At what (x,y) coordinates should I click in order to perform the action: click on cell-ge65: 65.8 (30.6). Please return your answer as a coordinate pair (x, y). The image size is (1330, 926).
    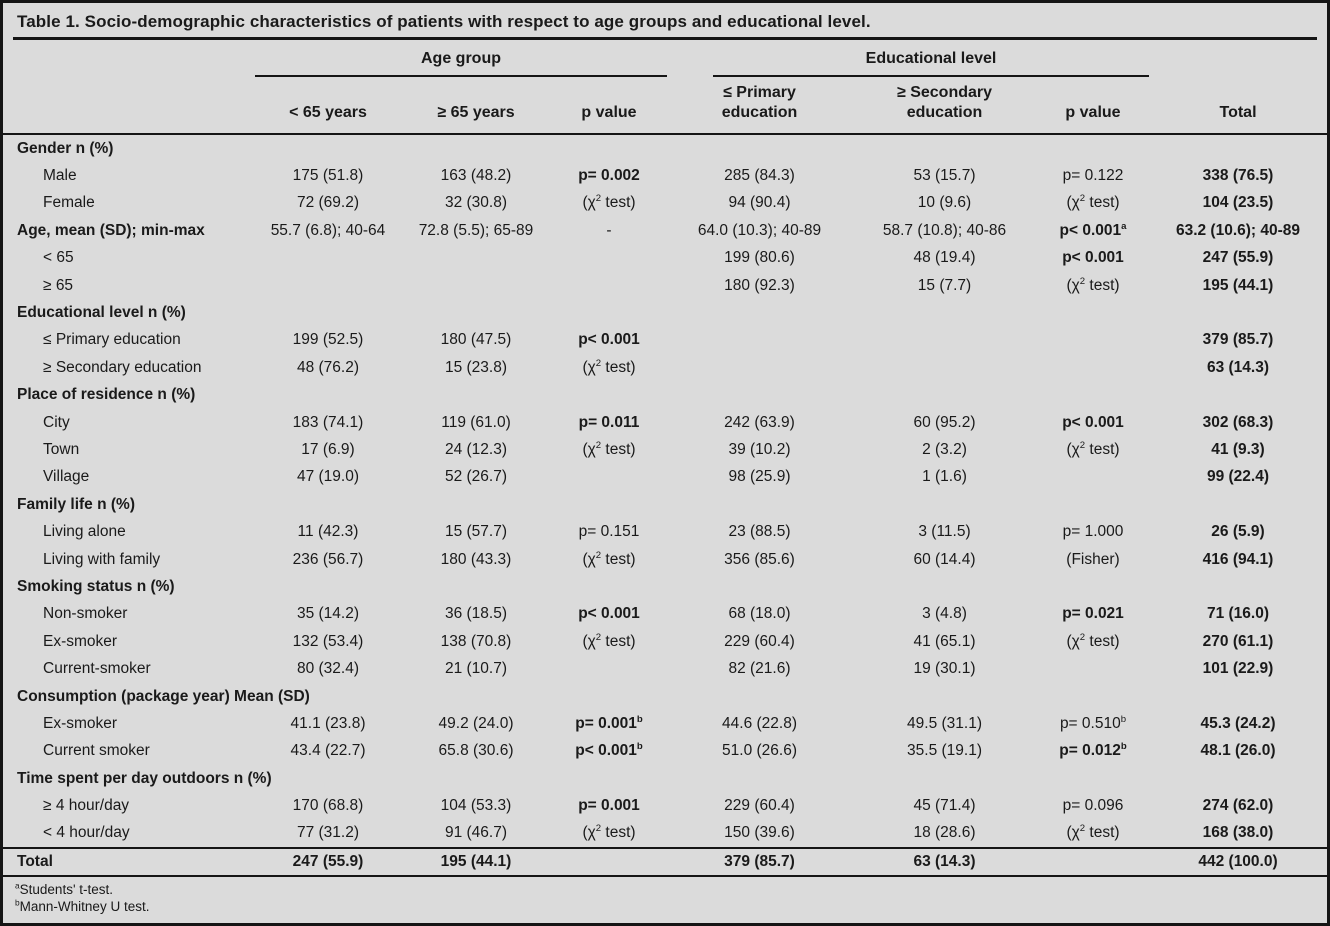
    Looking at the image, I should click on (476, 751).